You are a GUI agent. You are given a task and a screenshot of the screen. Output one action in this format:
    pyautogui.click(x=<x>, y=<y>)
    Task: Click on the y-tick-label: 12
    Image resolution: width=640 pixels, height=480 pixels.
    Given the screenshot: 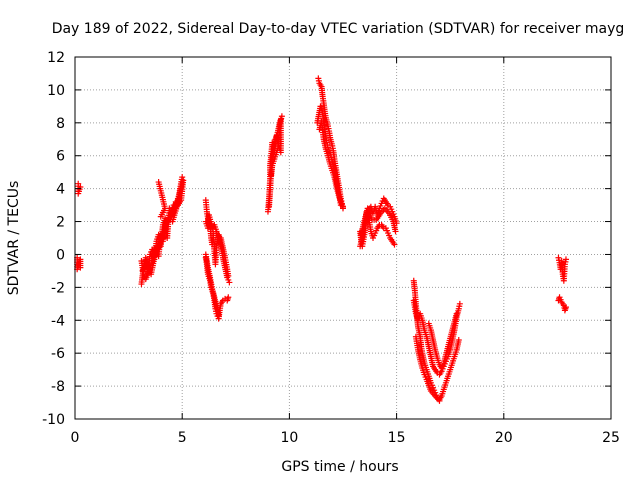 What is the action you would take?
    pyautogui.click(x=56, y=58)
    